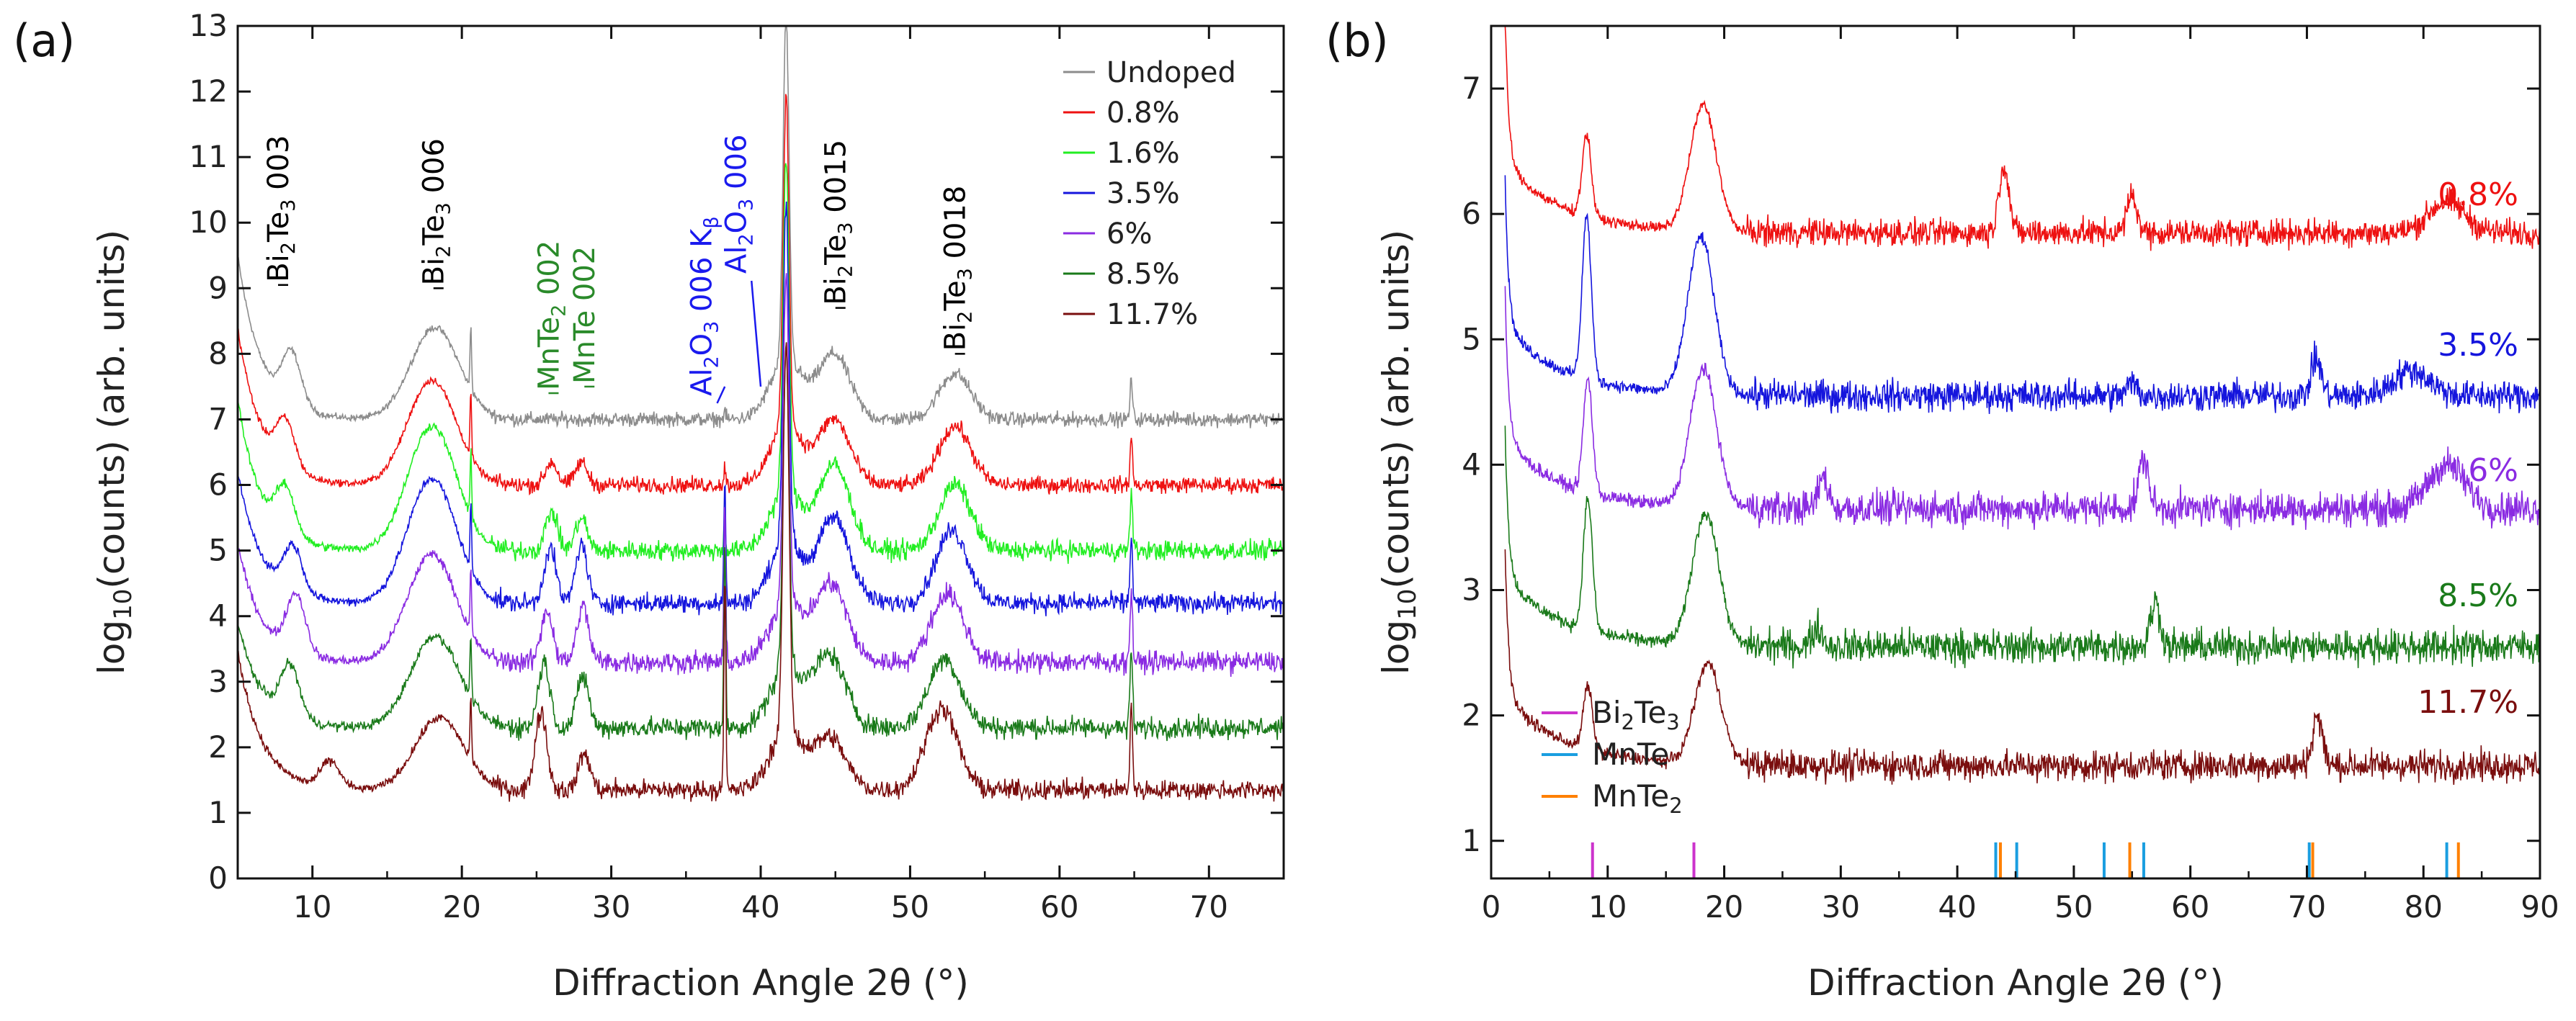 The height and width of the screenshot is (1021, 2576). I want to click on panel-b-y-tick-label: 6, so click(1471, 213).